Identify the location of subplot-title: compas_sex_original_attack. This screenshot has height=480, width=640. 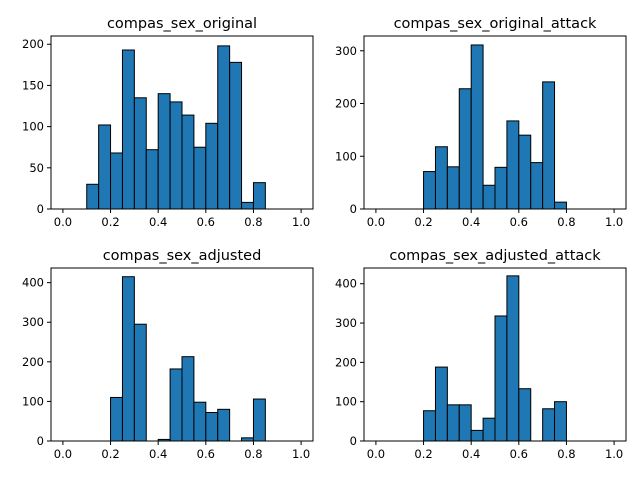
(495, 24).